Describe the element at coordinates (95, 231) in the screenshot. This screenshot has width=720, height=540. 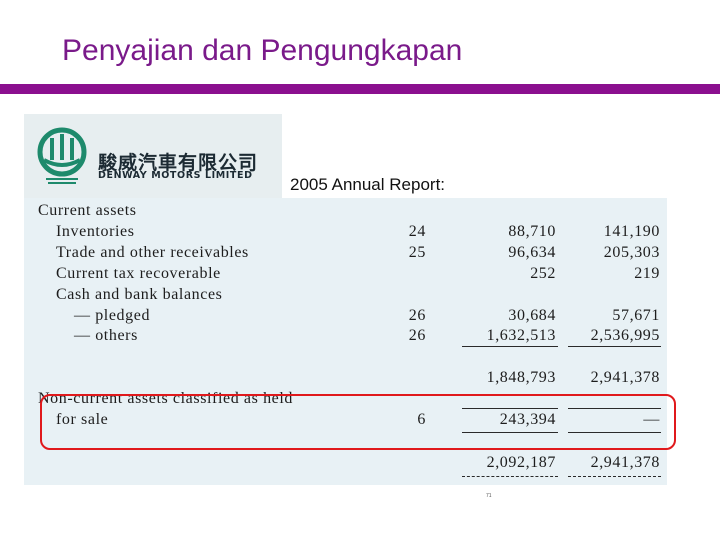
I see `row-label: Inventories` at that location.